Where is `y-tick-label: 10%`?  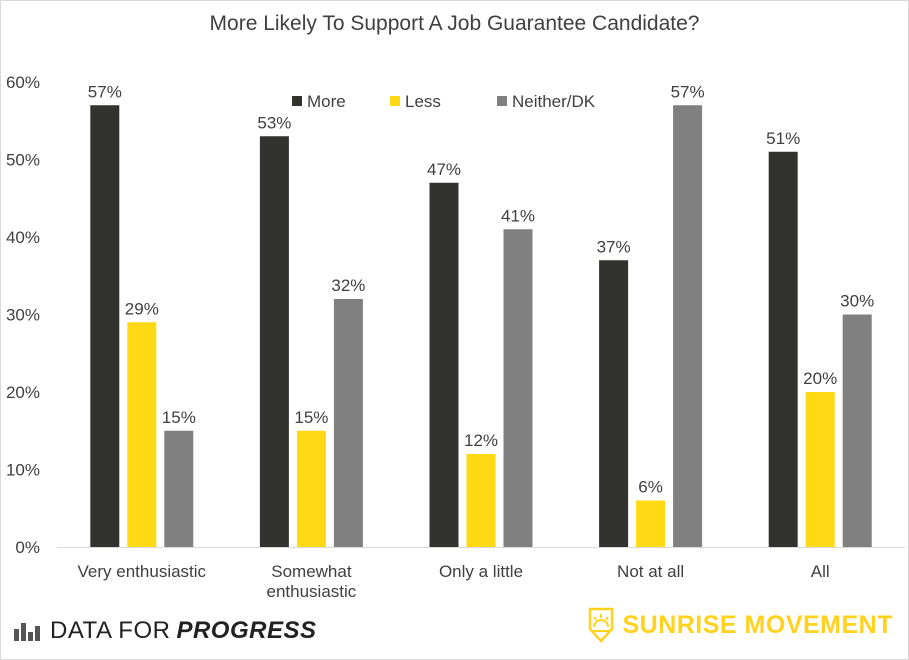 y-tick-label: 10% is located at coordinates (23, 470).